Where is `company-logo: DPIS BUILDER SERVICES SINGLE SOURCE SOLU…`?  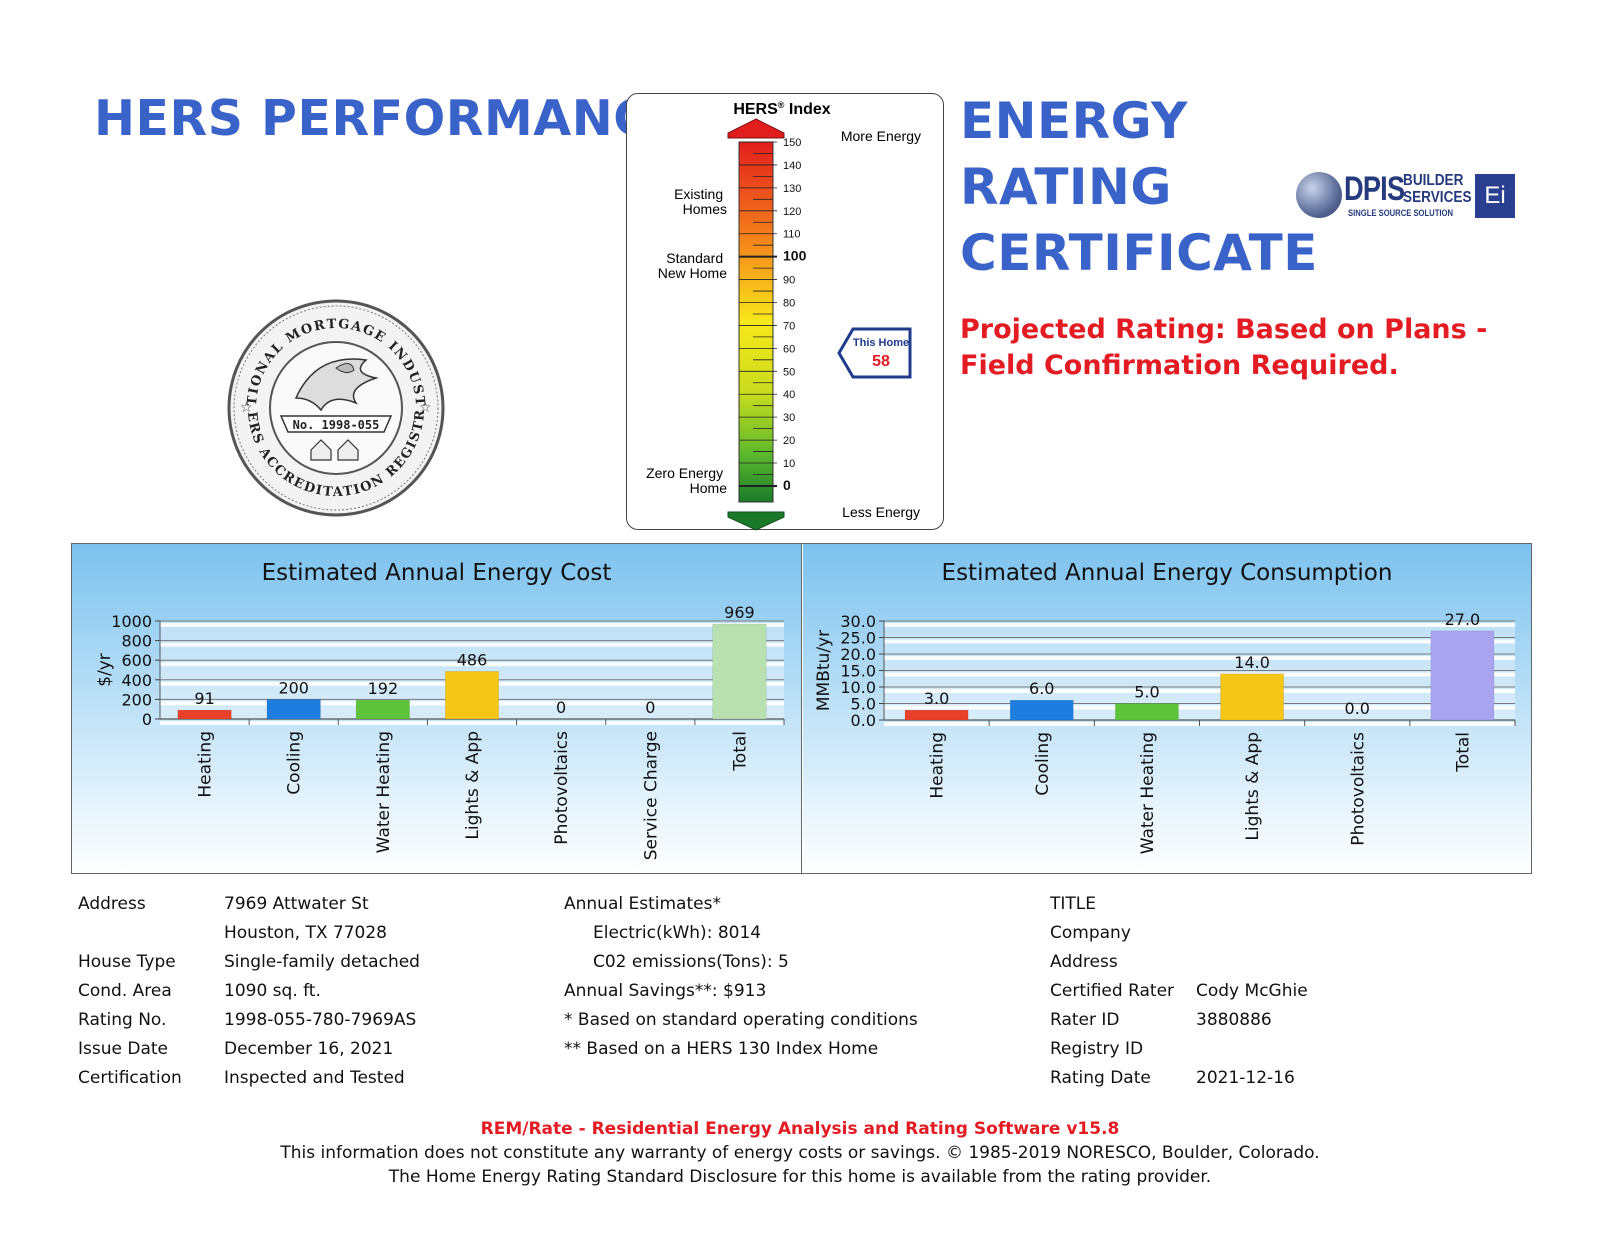 company-logo: DPIS BUILDER SERVICES SINGLE SOURCE SOLU… is located at coordinates (1407, 196).